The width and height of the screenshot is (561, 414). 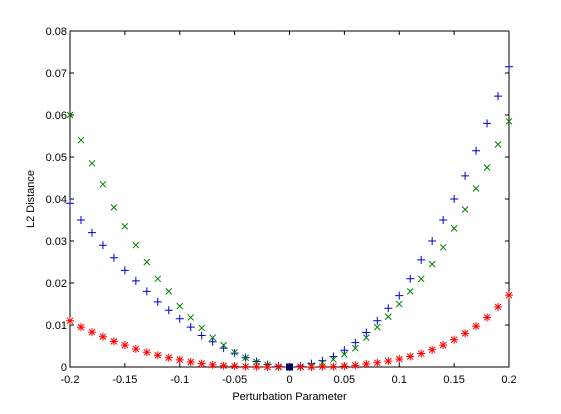 I want to click on x-tick-label: -0.05, so click(x=234, y=380).